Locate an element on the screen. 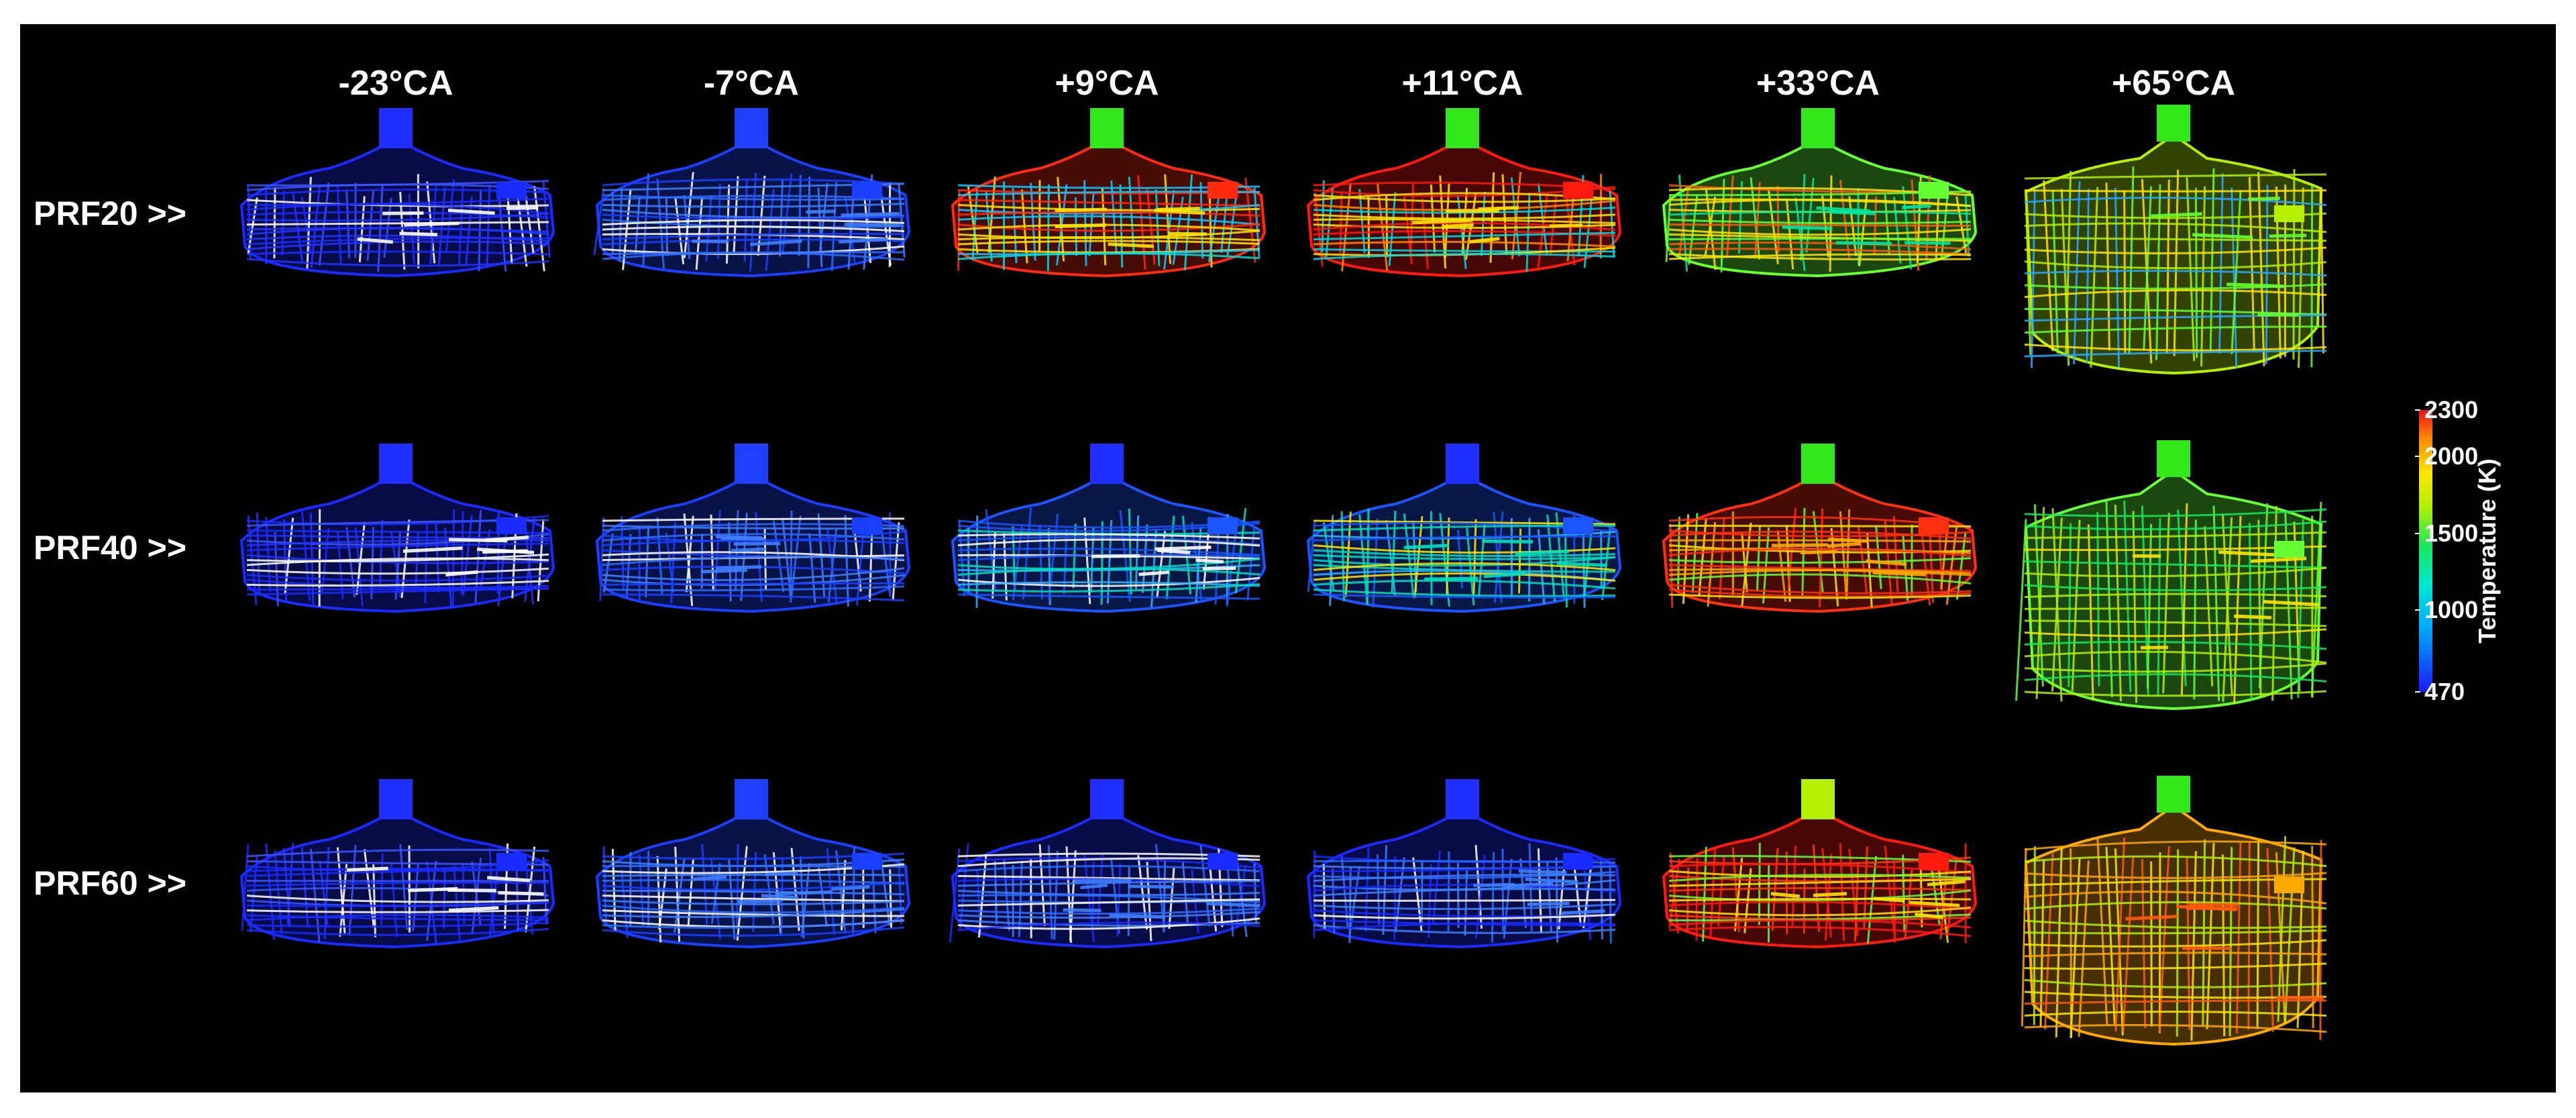 This screenshot has width=2576, height=1118. colorbar: 2300 2000 1500 1000 470 Temperature (K) is located at coordinates (2468, 556).